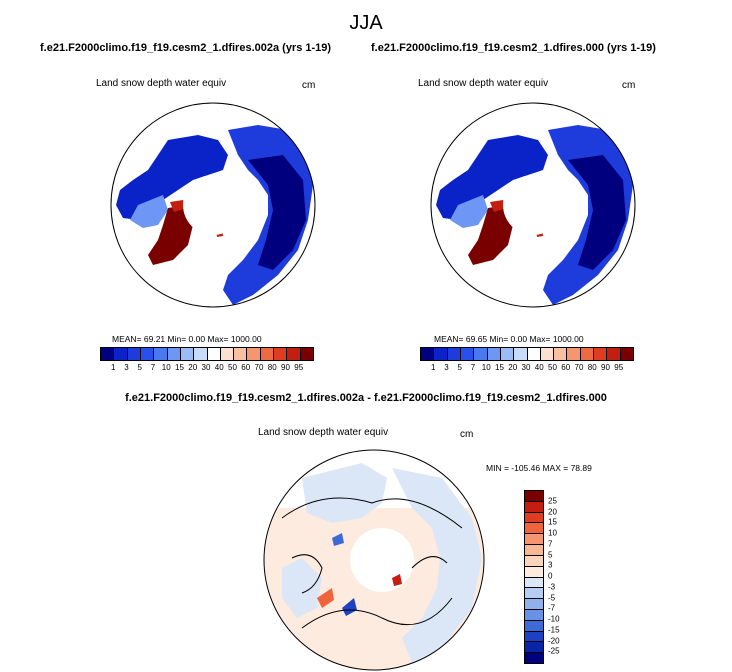  What do you see at coordinates (552, 501) in the screenshot?
I see `colorbar-tick-label: 25` at bounding box center [552, 501].